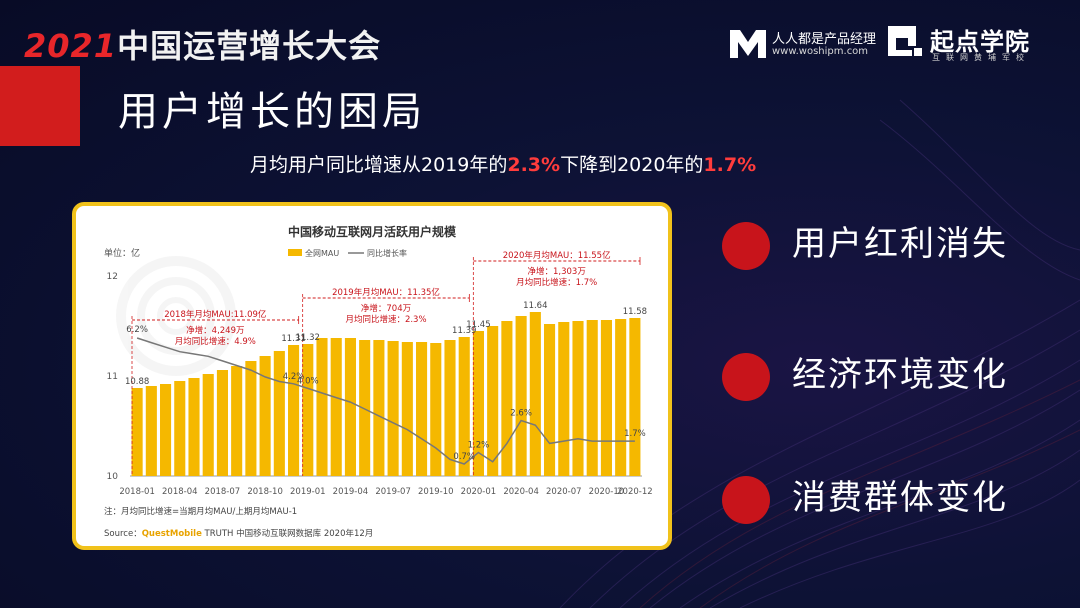  What do you see at coordinates (308, 381) in the screenshot?
I see `rate-value-label: 4.0%` at bounding box center [308, 381].